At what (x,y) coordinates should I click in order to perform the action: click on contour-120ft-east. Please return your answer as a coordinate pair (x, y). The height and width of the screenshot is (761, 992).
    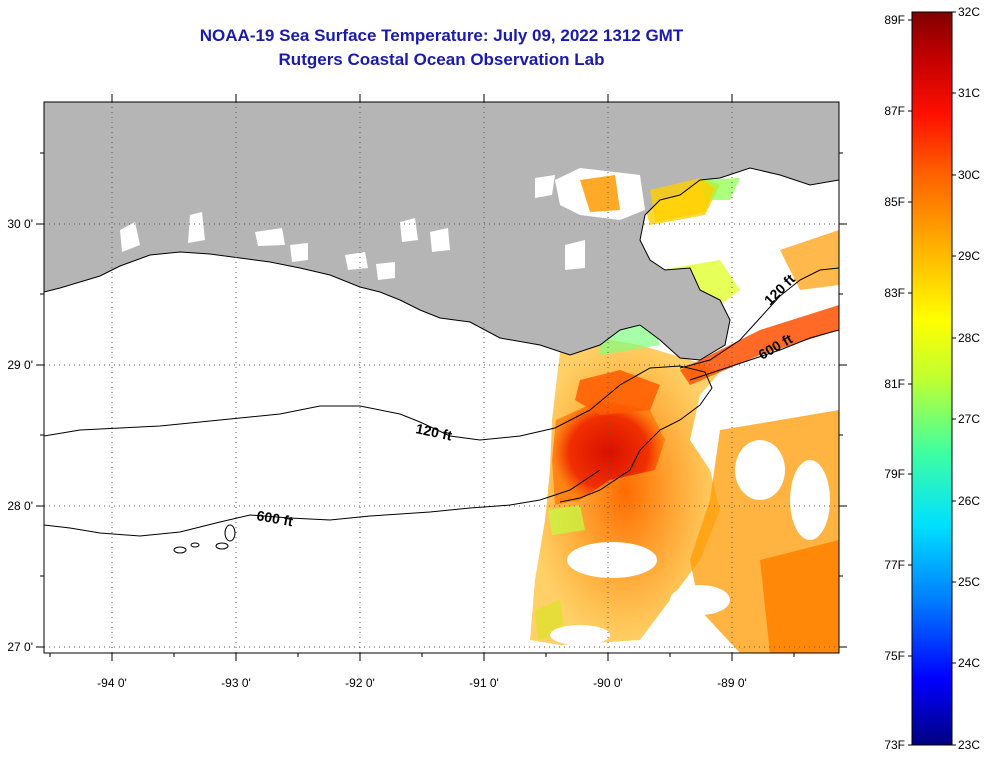
    Looking at the image, I should click on (759, 318).